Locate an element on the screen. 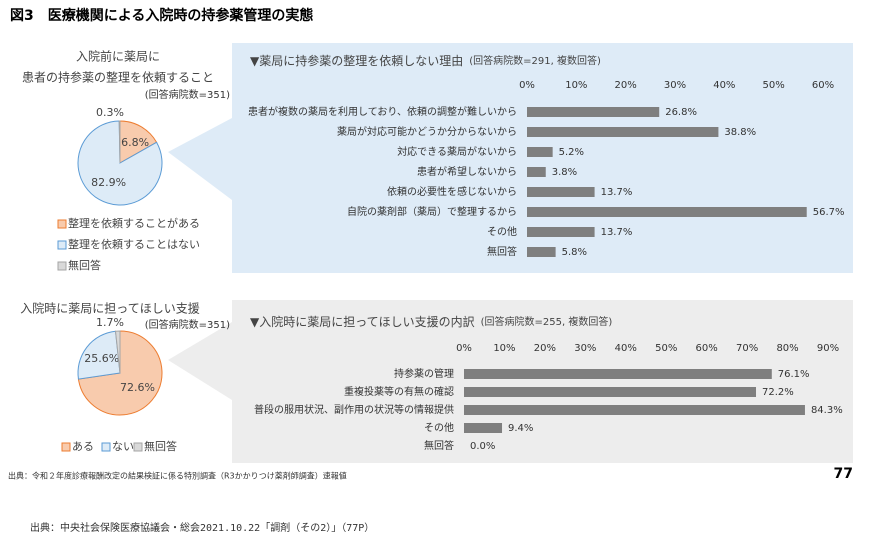 The image size is (883, 546). data-label: 16.8% is located at coordinates (131, 142).